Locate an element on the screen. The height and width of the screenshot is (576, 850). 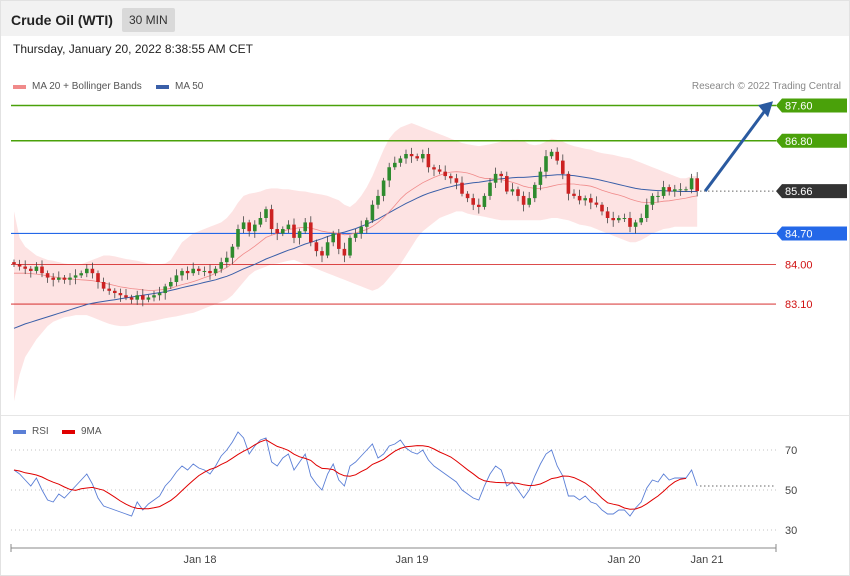
legend-ma50: MA 50 is located at coordinates (179, 86).